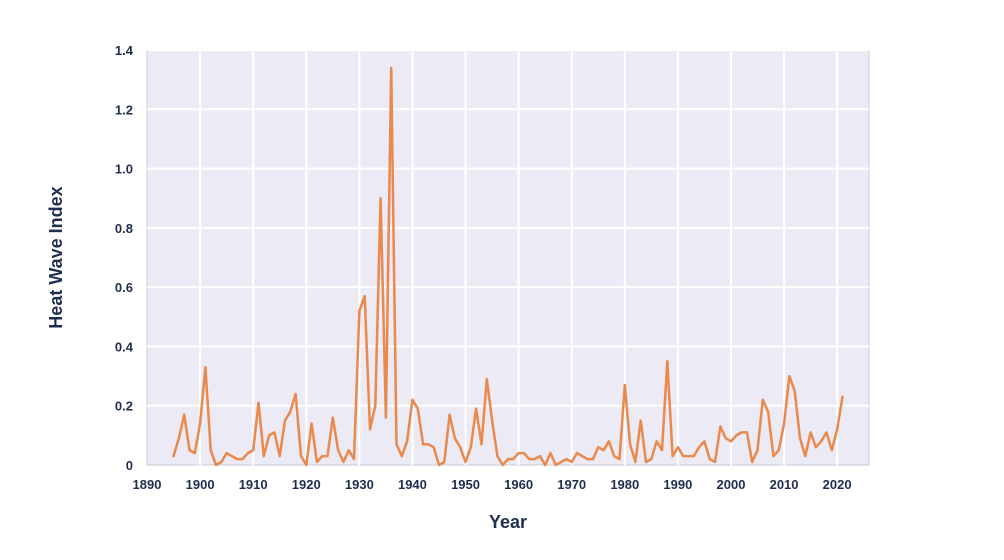  What do you see at coordinates (306, 484) in the screenshot?
I see `x-tick-label: 1920` at bounding box center [306, 484].